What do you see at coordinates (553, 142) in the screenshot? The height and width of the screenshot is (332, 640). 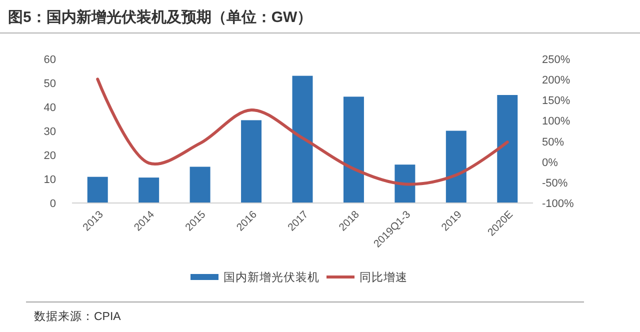 I see `y2-tick-label: 50%` at bounding box center [553, 142].